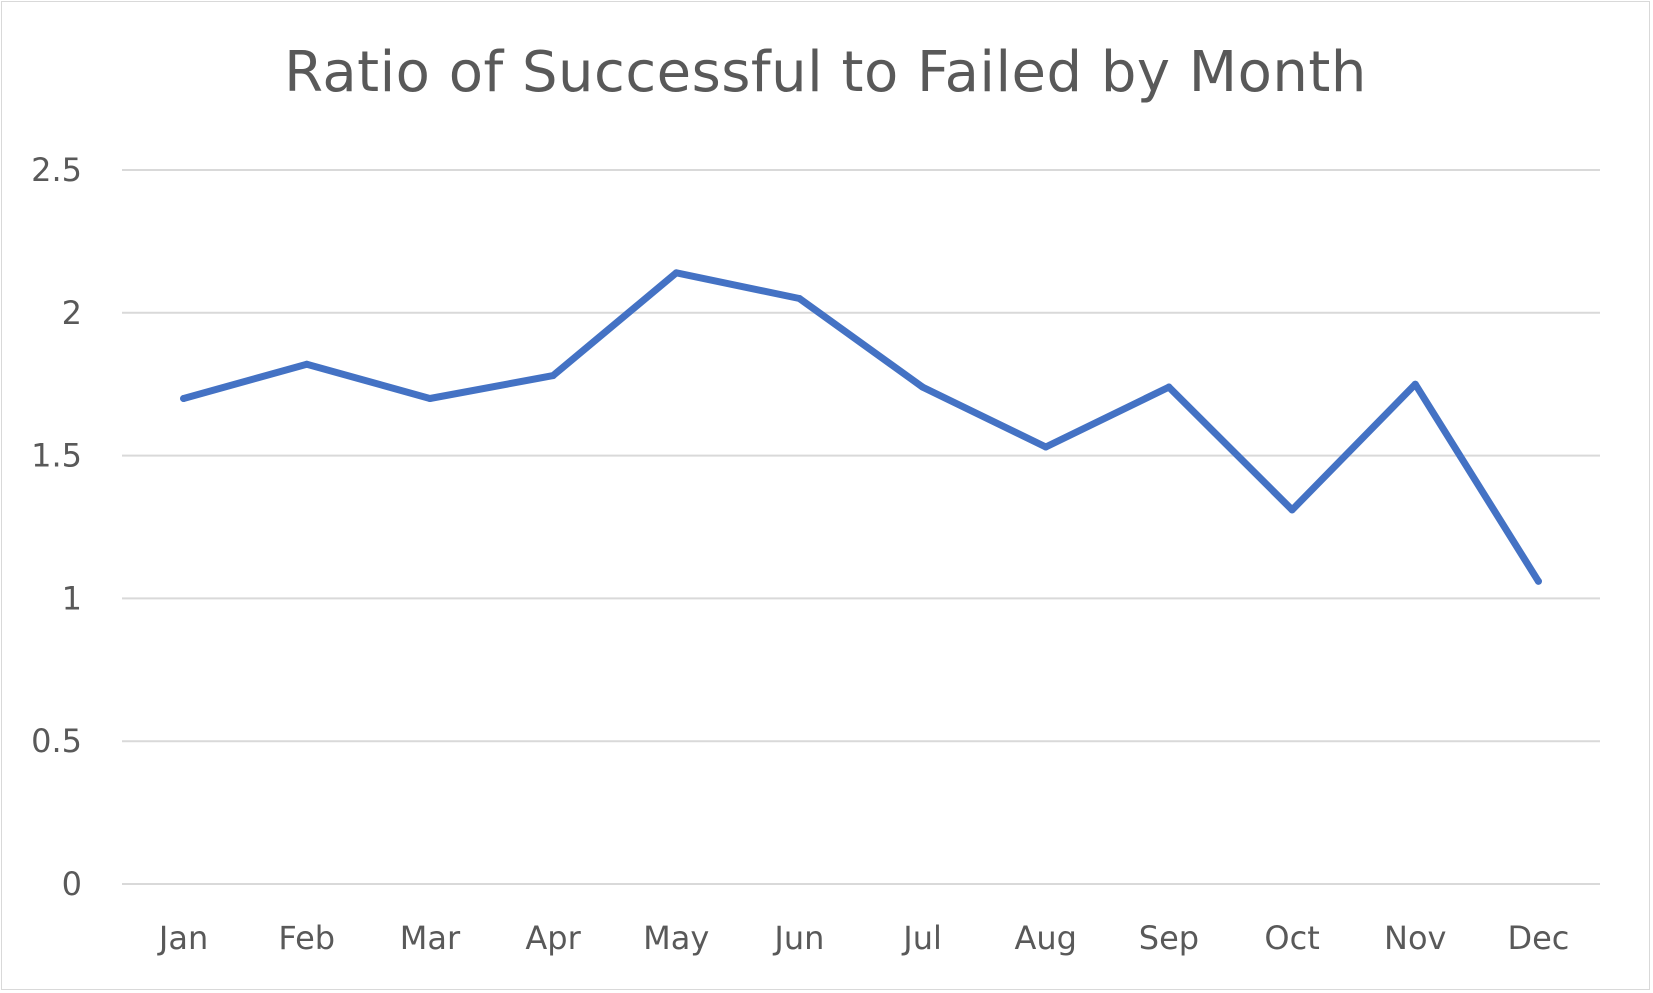 The width and height of the screenshot is (1653, 993). Describe the element at coordinates (921, 938) in the screenshot. I see `x-tick-label: Jul` at that location.